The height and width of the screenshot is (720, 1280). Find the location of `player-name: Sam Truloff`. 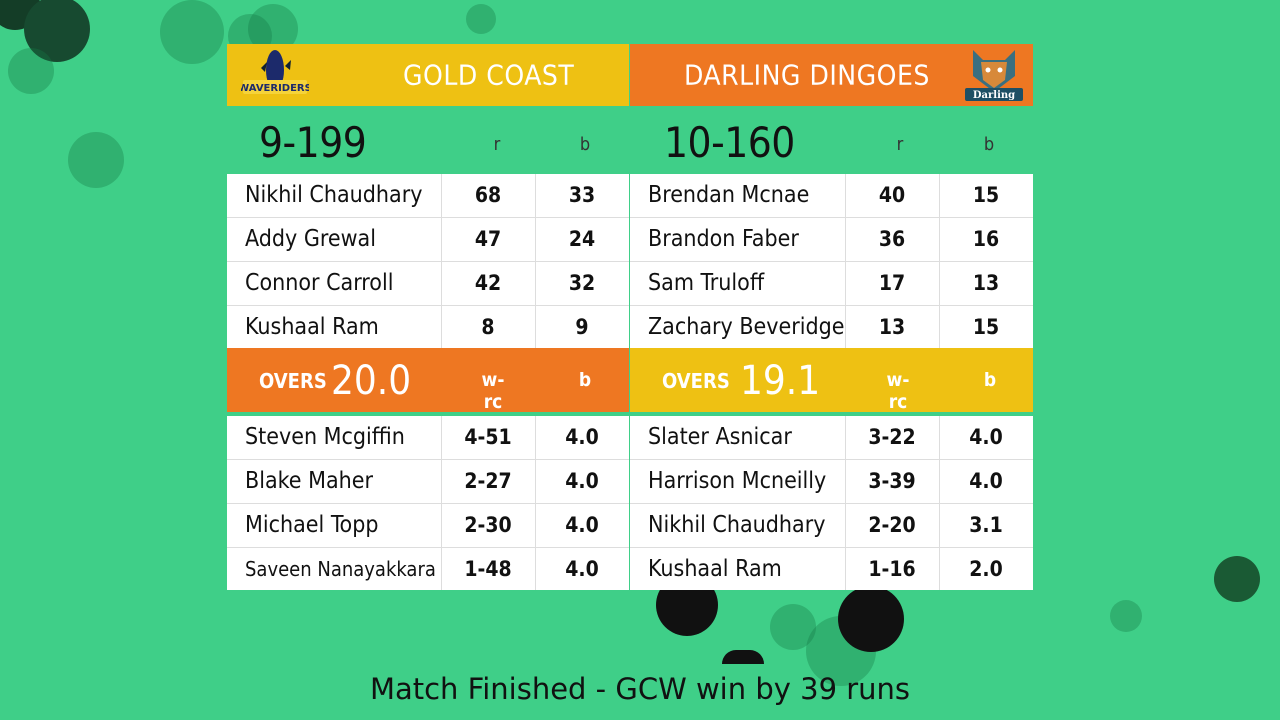

player-name: Sam Truloff is located at coordinates (706, 283).